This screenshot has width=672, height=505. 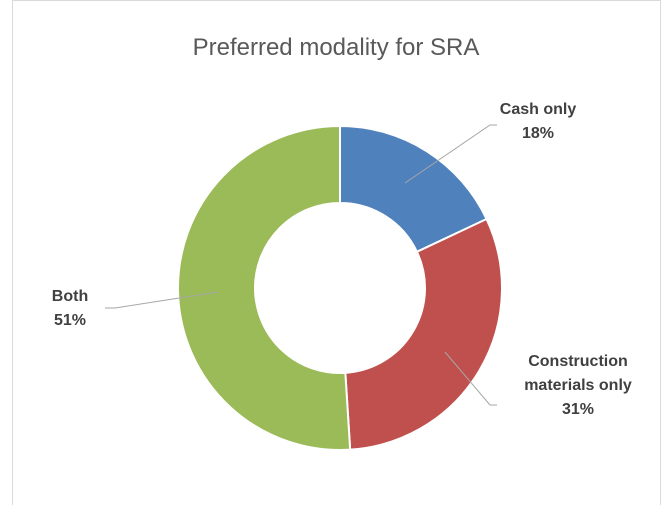 I want to click on slice-value-label: 51%, so click(x=70, y=320).